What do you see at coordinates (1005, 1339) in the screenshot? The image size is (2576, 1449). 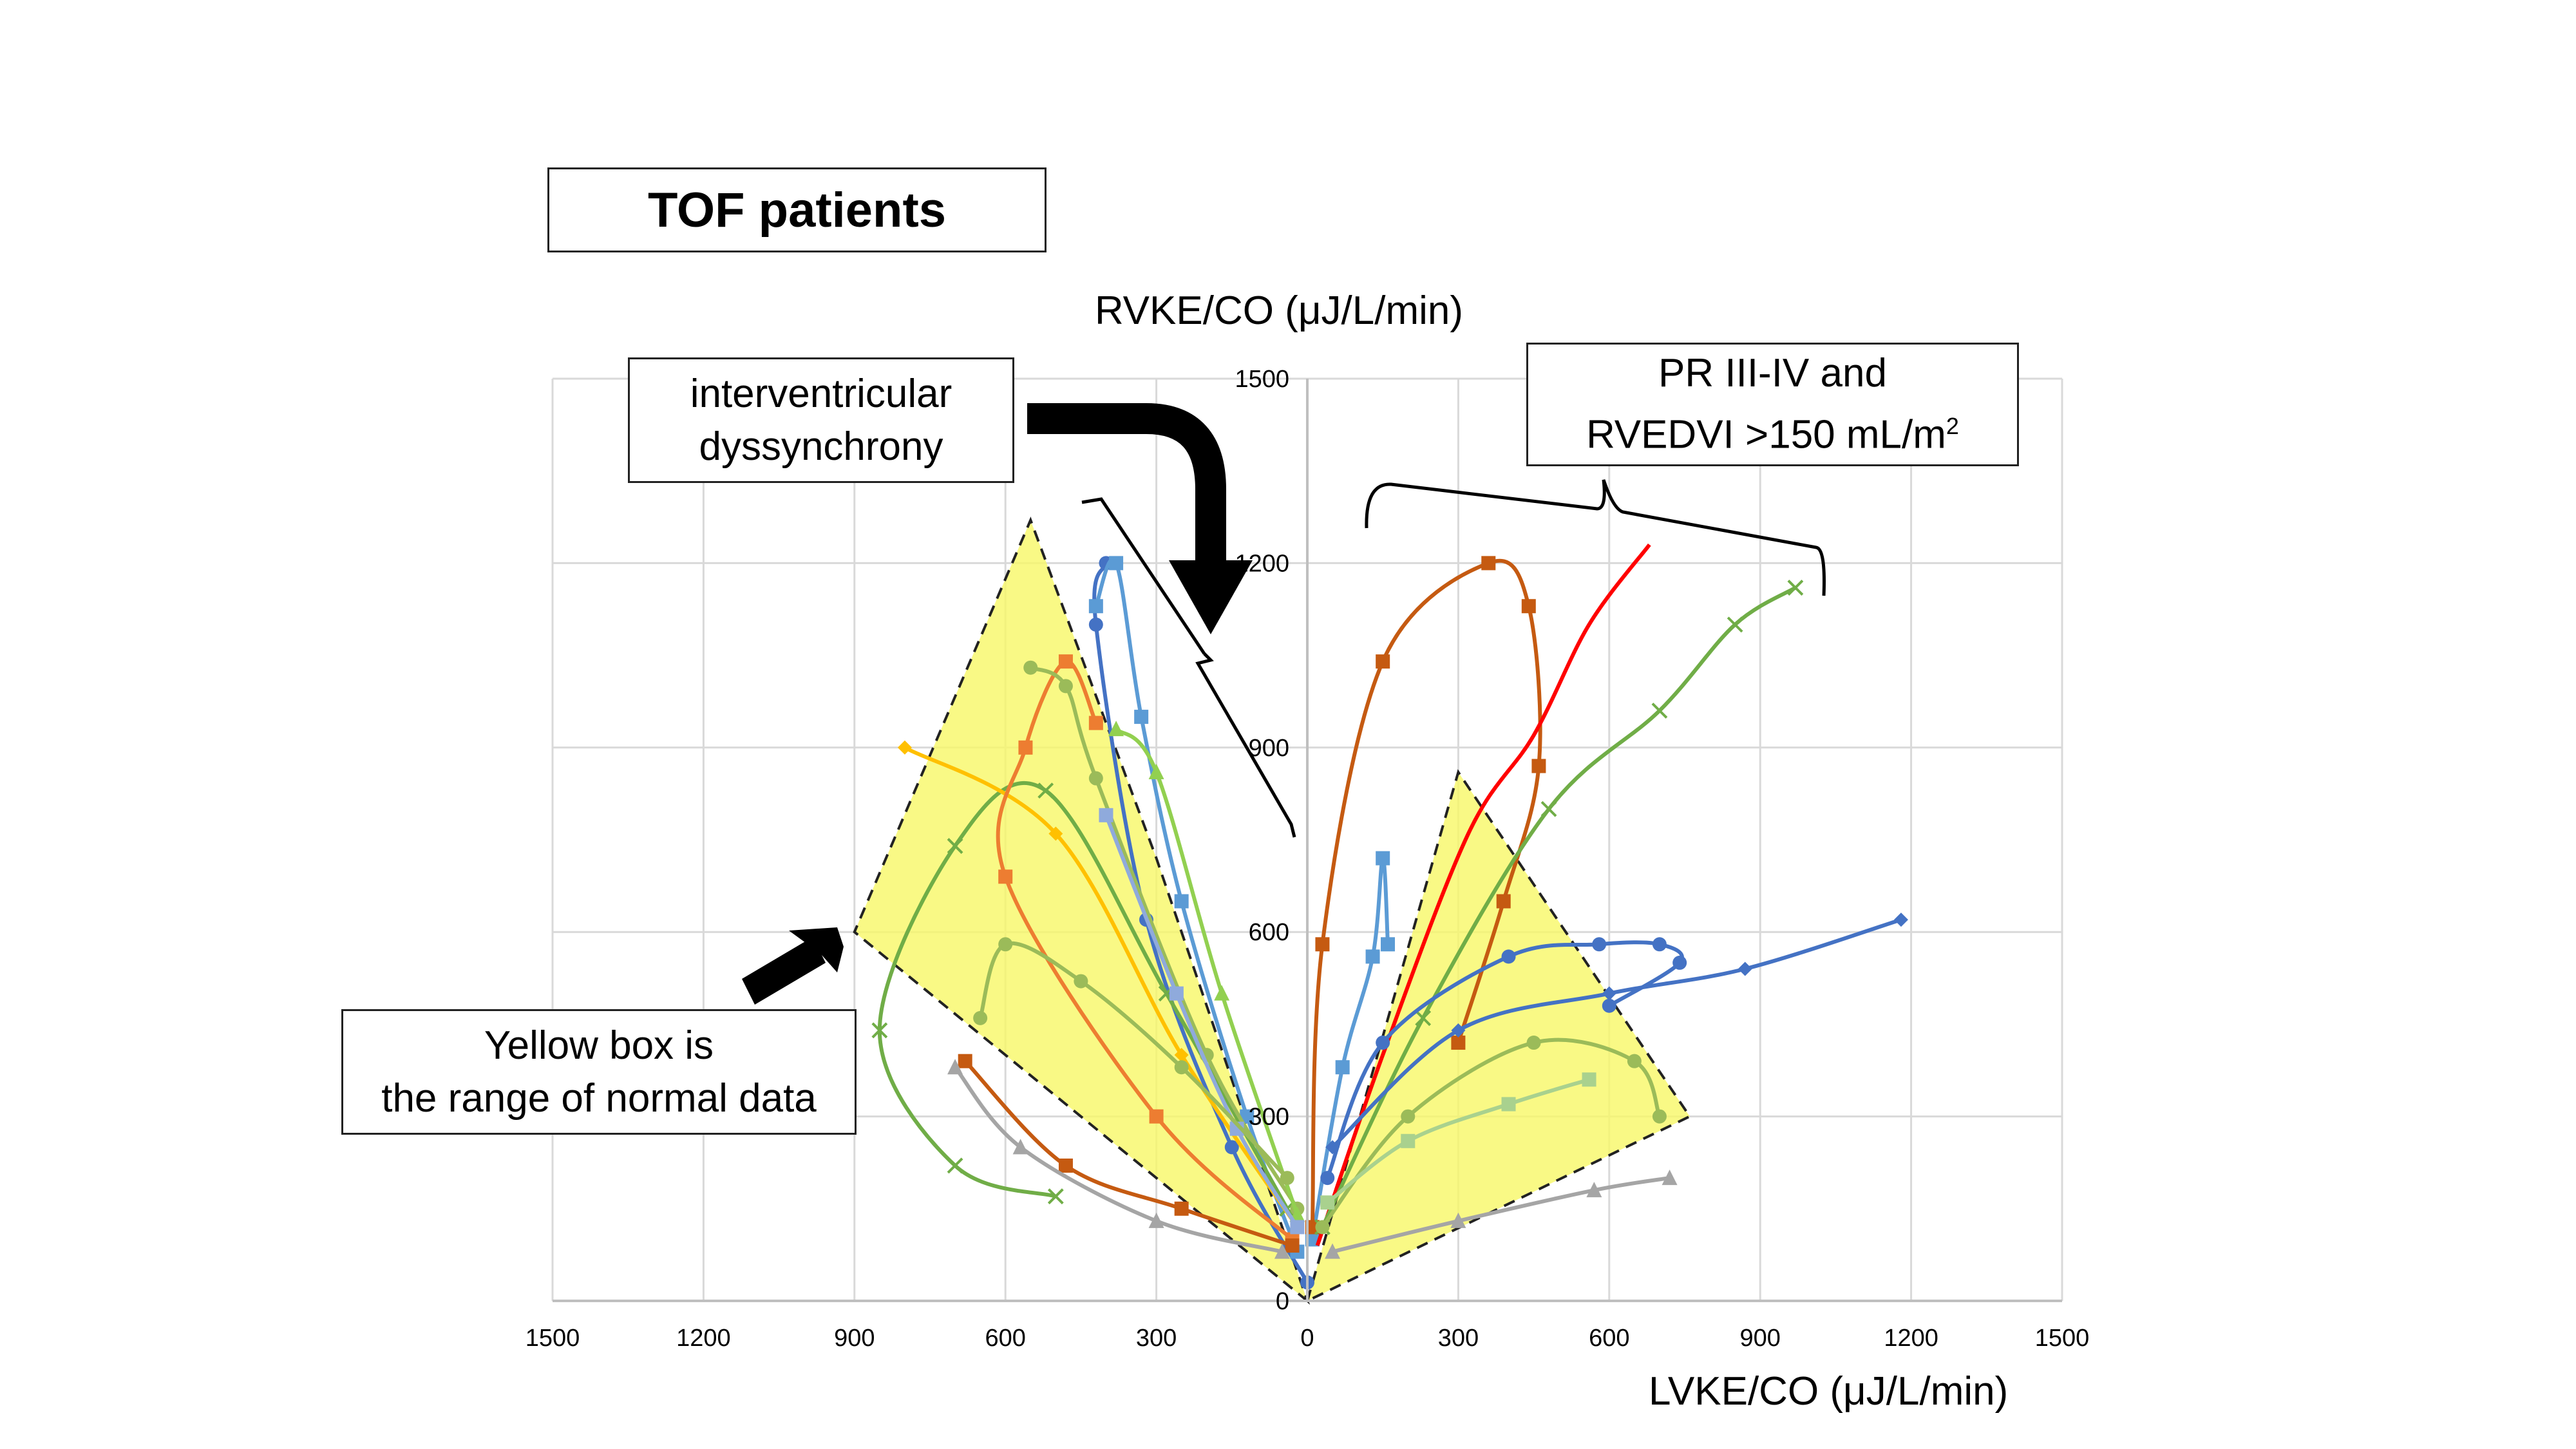 I see `x-tick-label-3: 600` at bounding box center [1005, 1339].